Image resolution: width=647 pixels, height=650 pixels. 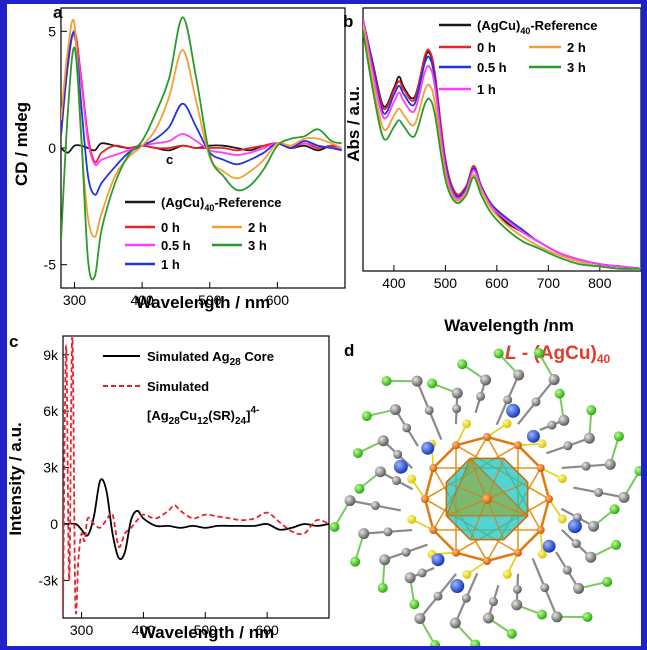 What do you see at coordinates (176, 245) in the screenshot?
I see `legend-entry: 0.5 h` at bounding box center [176, 245].